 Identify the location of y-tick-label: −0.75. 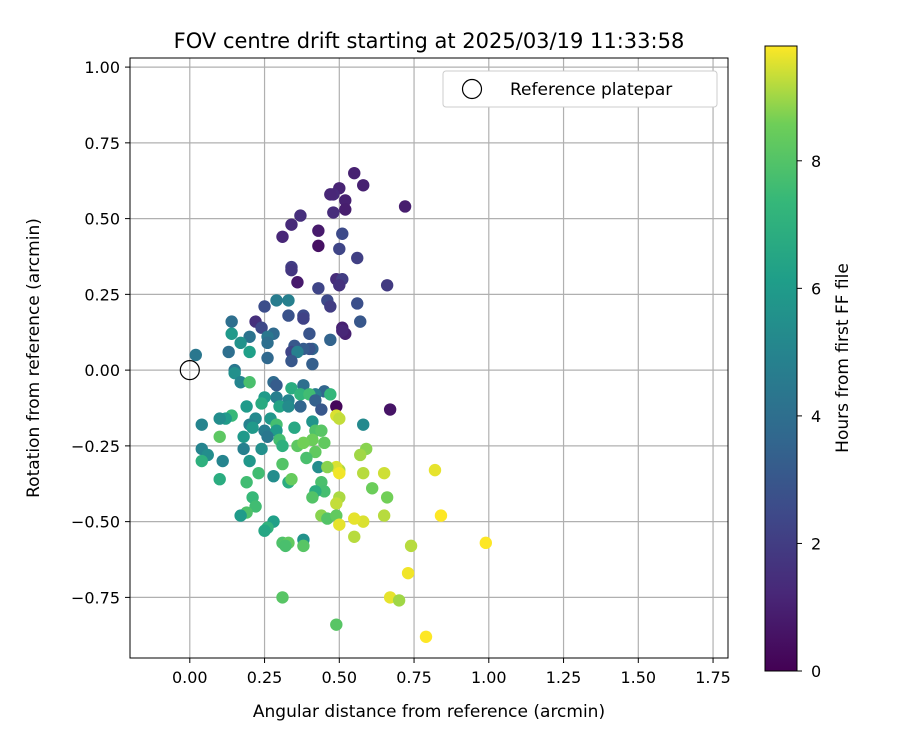
(95, 597).